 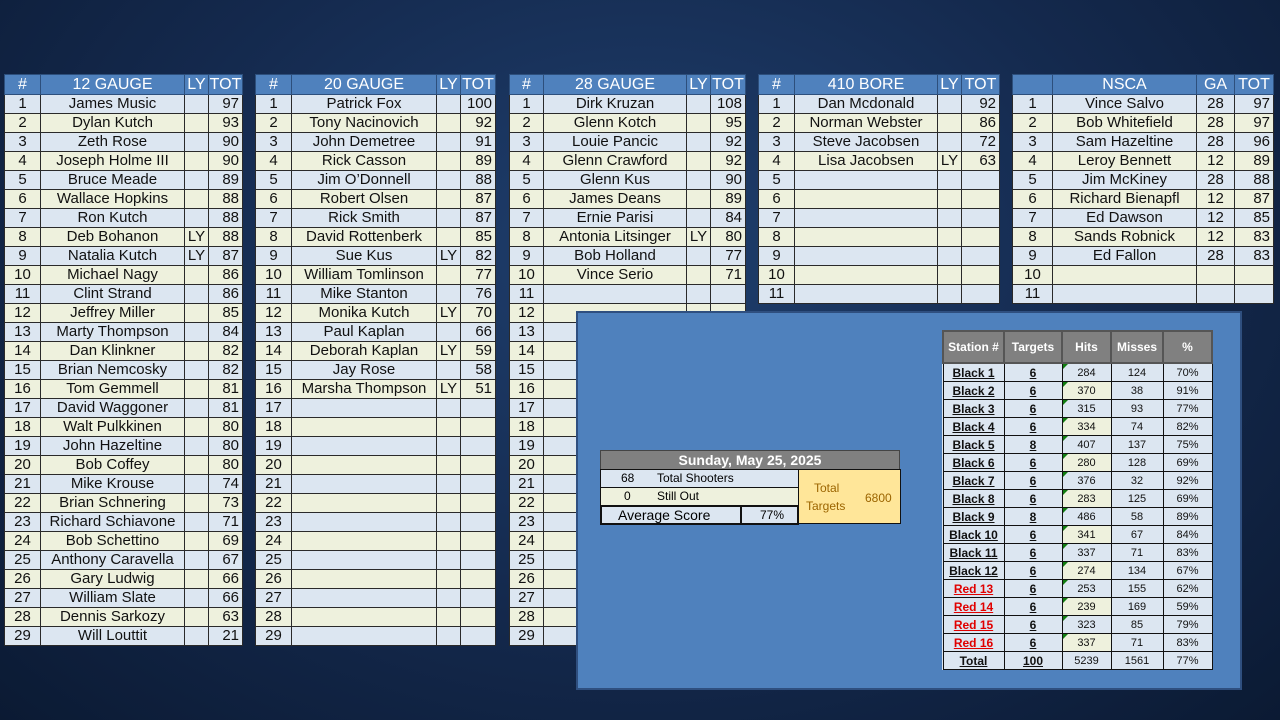 I want to click on ly-header: LY, so click(x=698, y=84).